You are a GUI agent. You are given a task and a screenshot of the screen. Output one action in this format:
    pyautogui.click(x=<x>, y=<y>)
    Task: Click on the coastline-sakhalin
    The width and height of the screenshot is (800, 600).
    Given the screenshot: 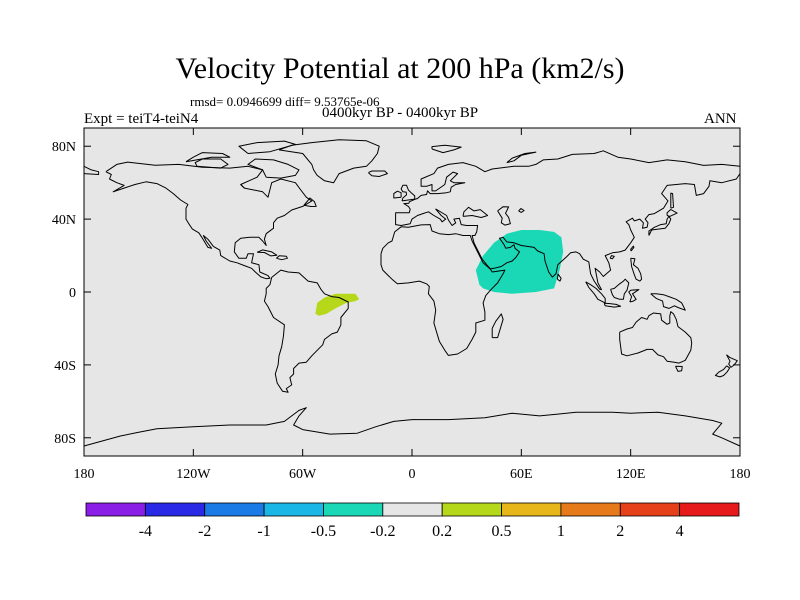 What is the action you would take?
    pyautogui.click(x=672, y=200)
    